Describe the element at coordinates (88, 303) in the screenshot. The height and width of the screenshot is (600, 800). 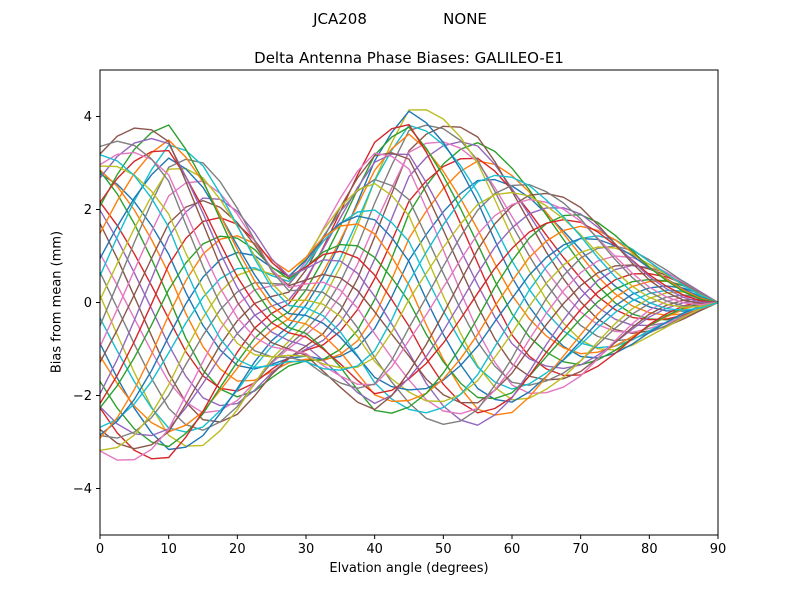
I see `y-tick-label: 0` at that location.